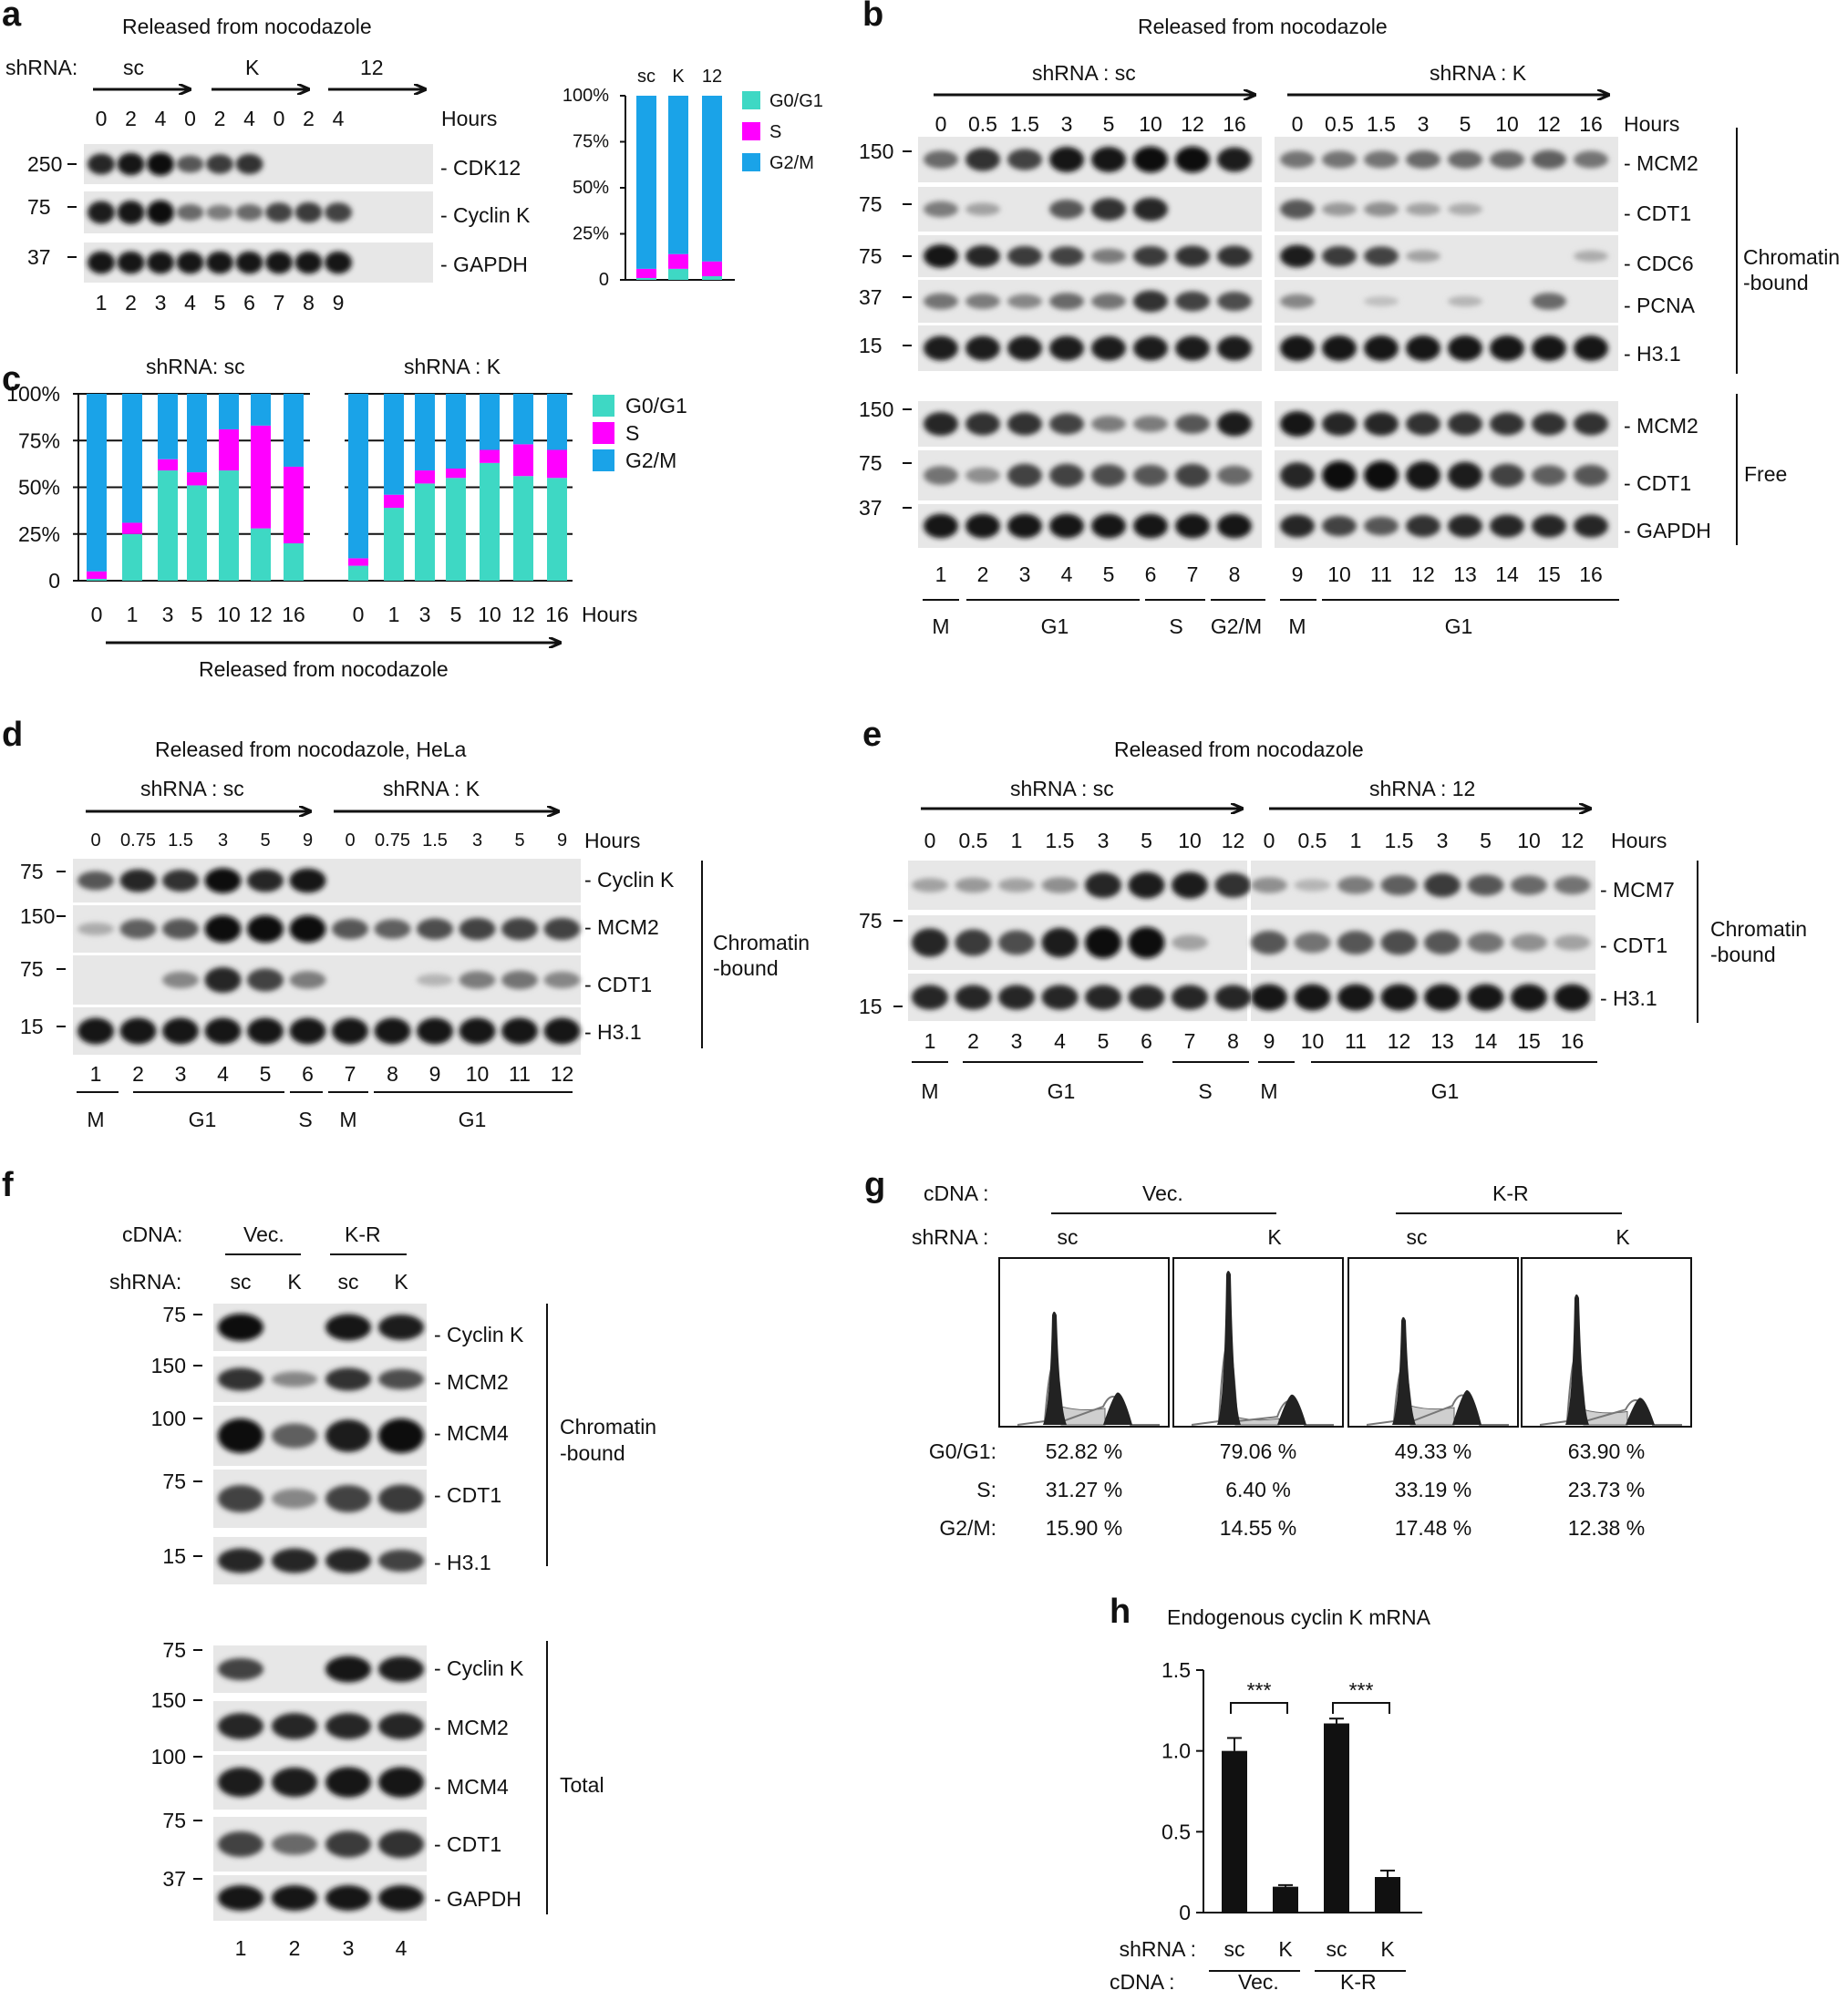  What do you see at coordinates (1337, 1949) in the screenshot?
I see `panel-h-shrna: sc` at bounding box center [1337, 1949].